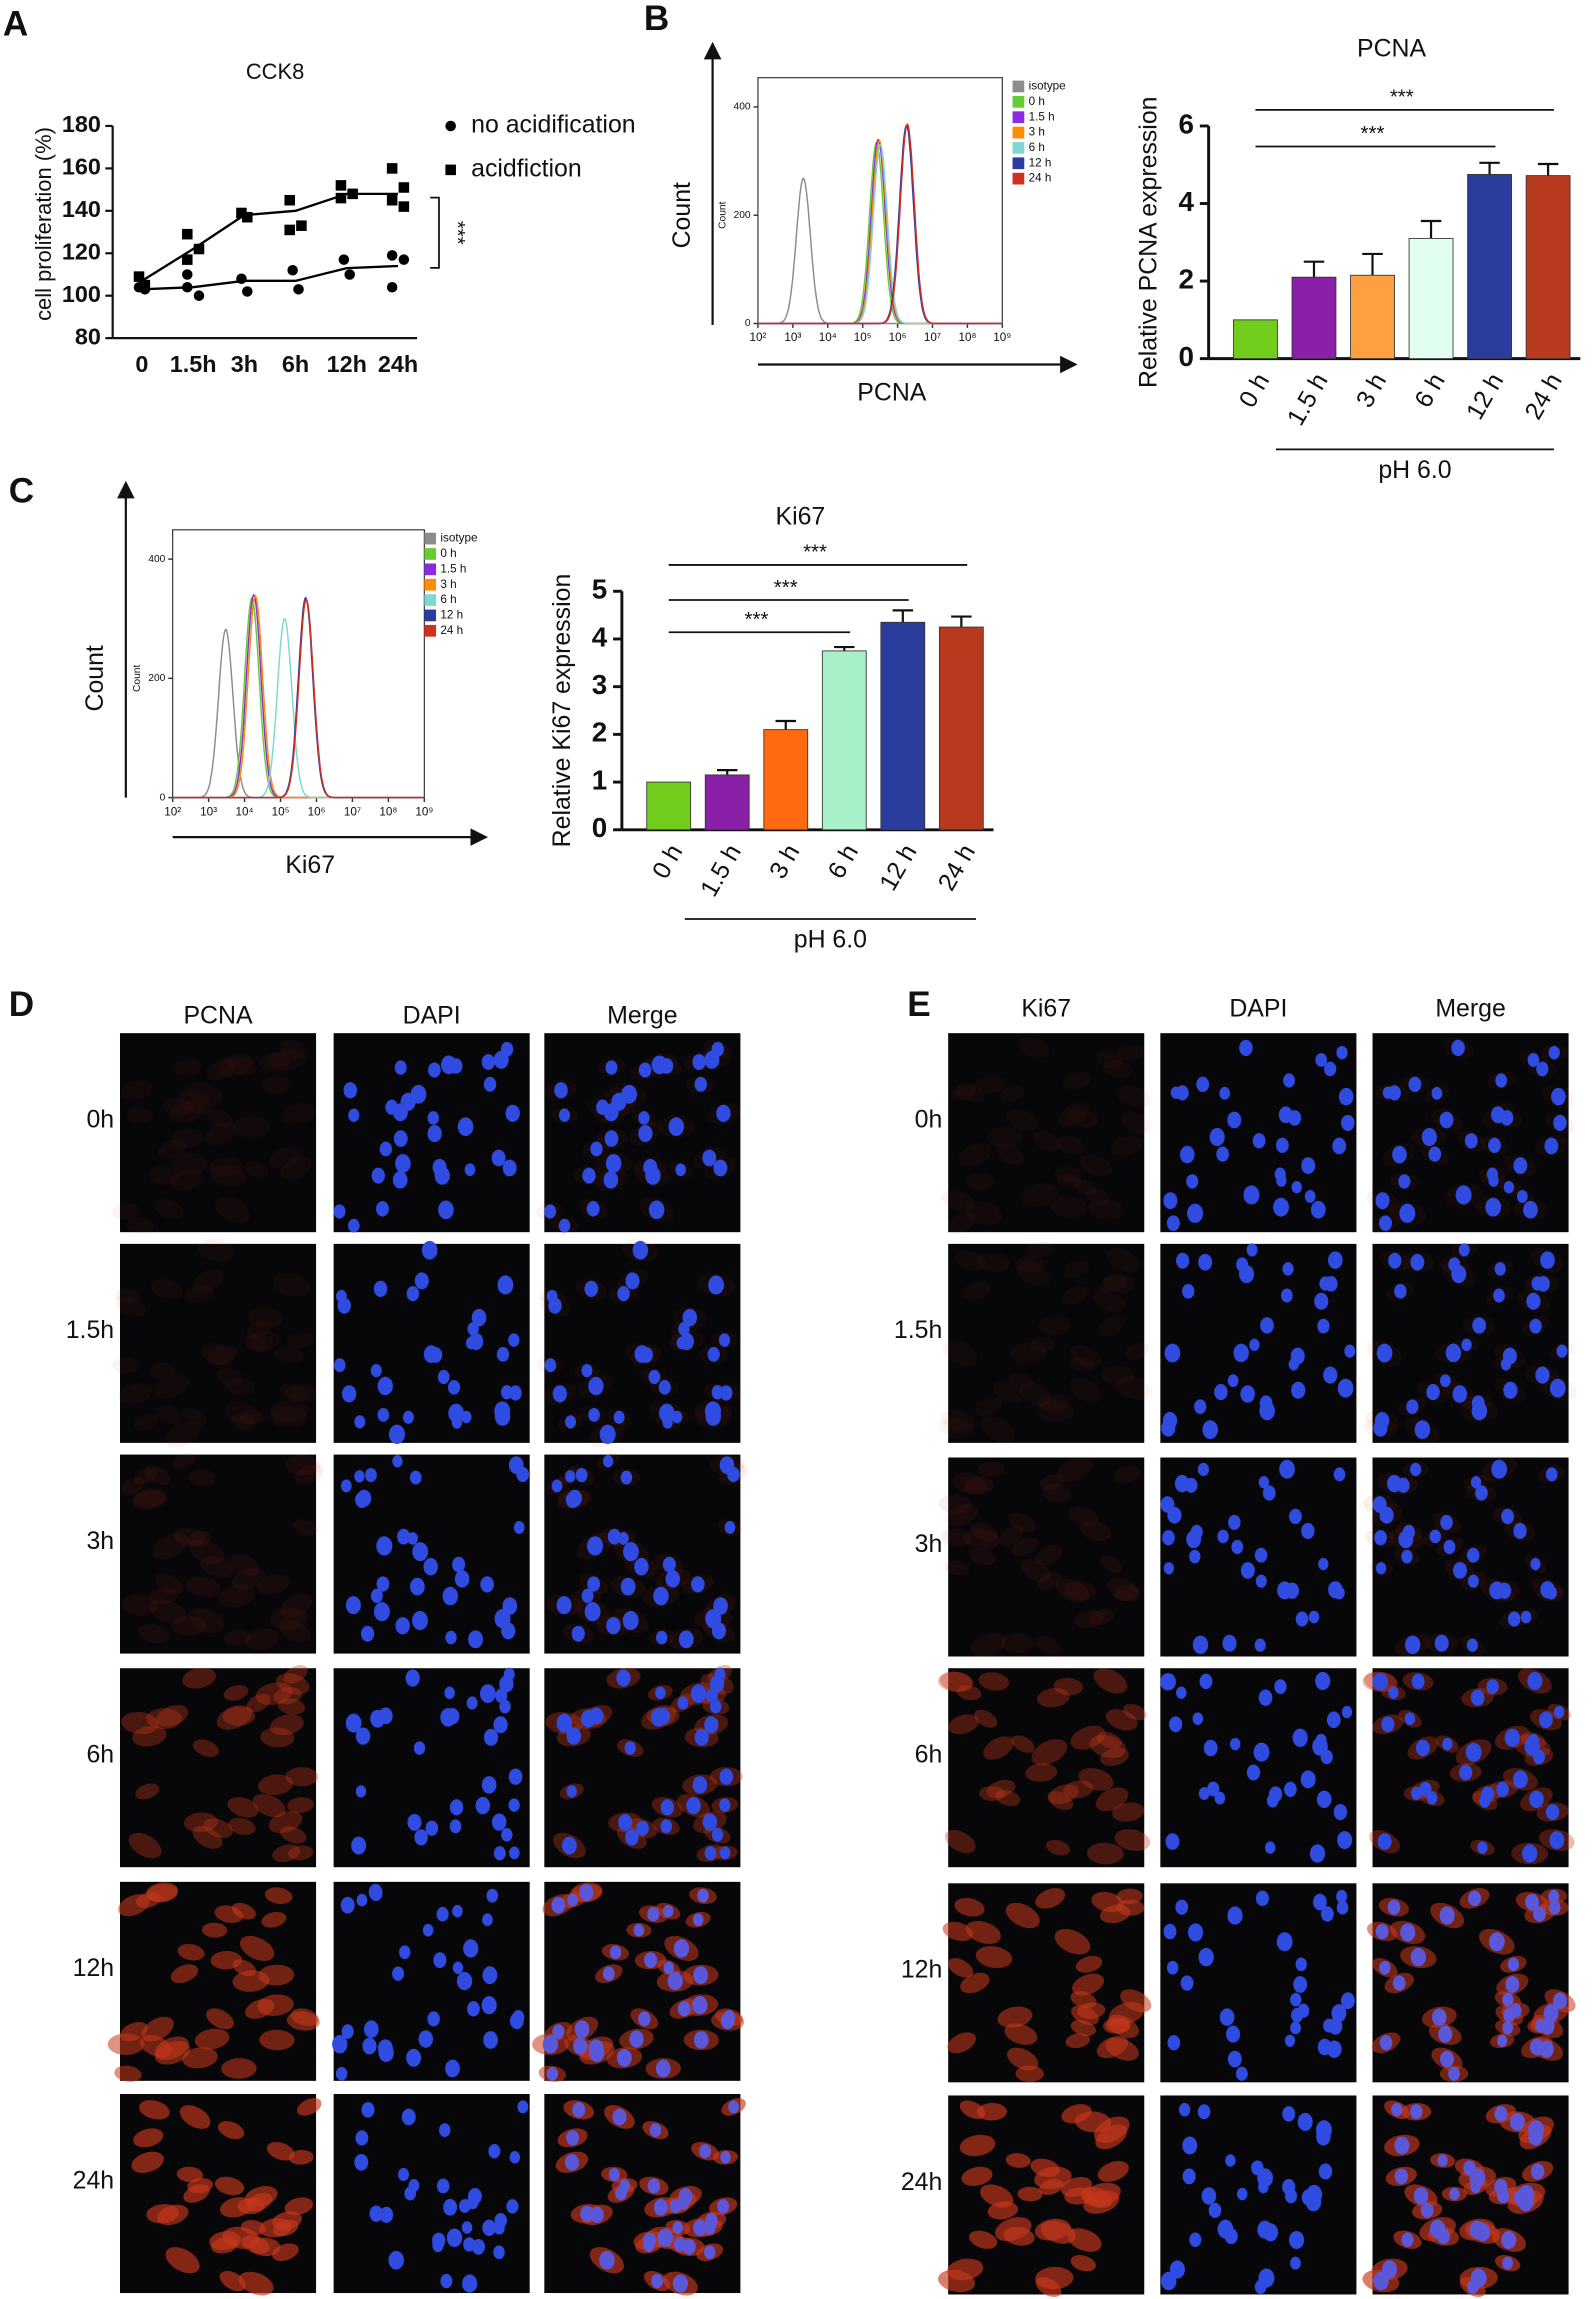  Describe the element at coordinates (193, 364) in the screenshot. I see `x-tick-label: 1.5h` at that location.